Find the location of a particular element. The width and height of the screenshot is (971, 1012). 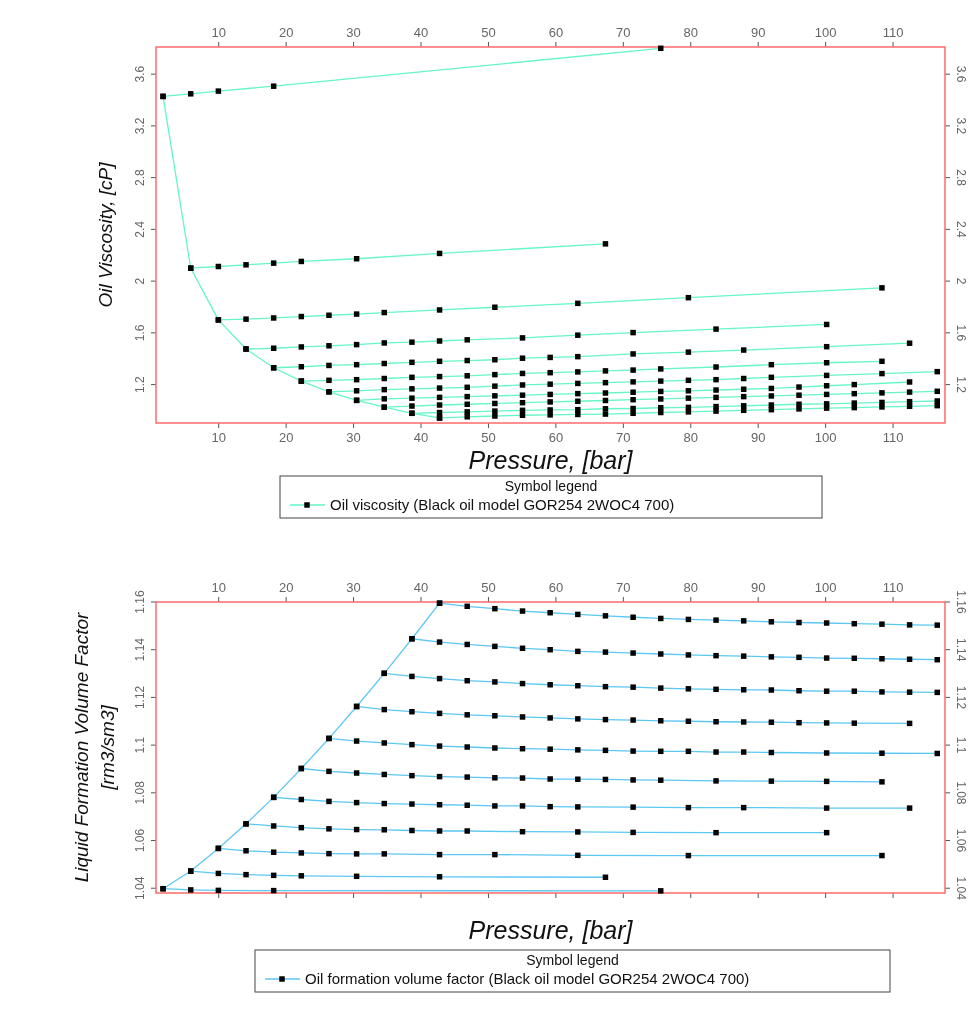

y-tick-label: 3.2 is located at coordinates (140, 126).